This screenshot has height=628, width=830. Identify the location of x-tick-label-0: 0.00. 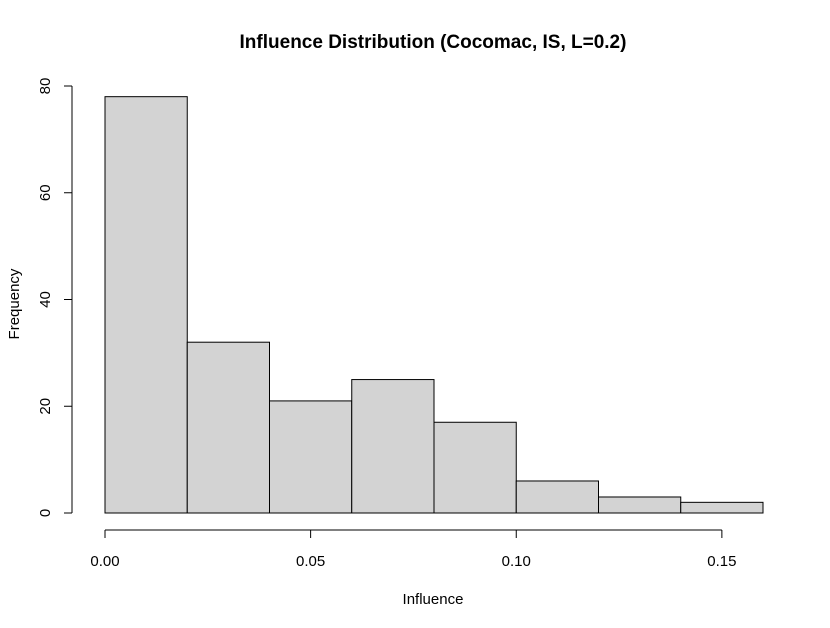
(104, 561).